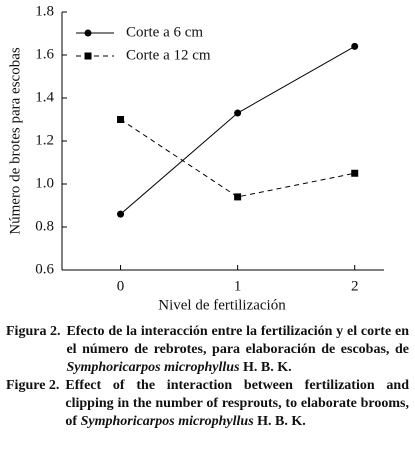 This screenshot has width=415, height=454. Describe the element at coordinates (44, 183) in the screenshot. I see `y-tick-label: 1.0` at that location.